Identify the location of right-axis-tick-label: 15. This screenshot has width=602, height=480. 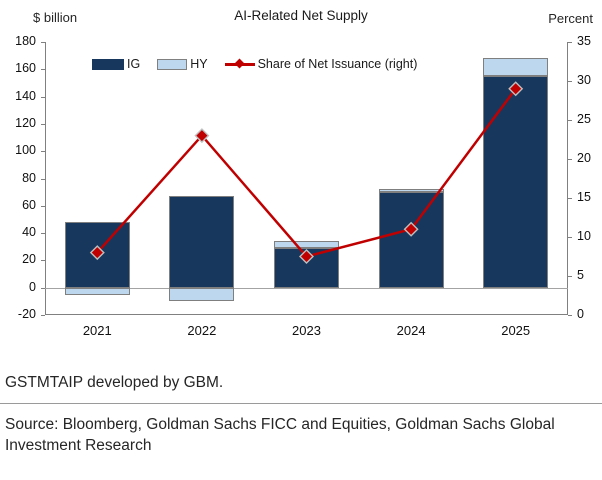
(584, 197).